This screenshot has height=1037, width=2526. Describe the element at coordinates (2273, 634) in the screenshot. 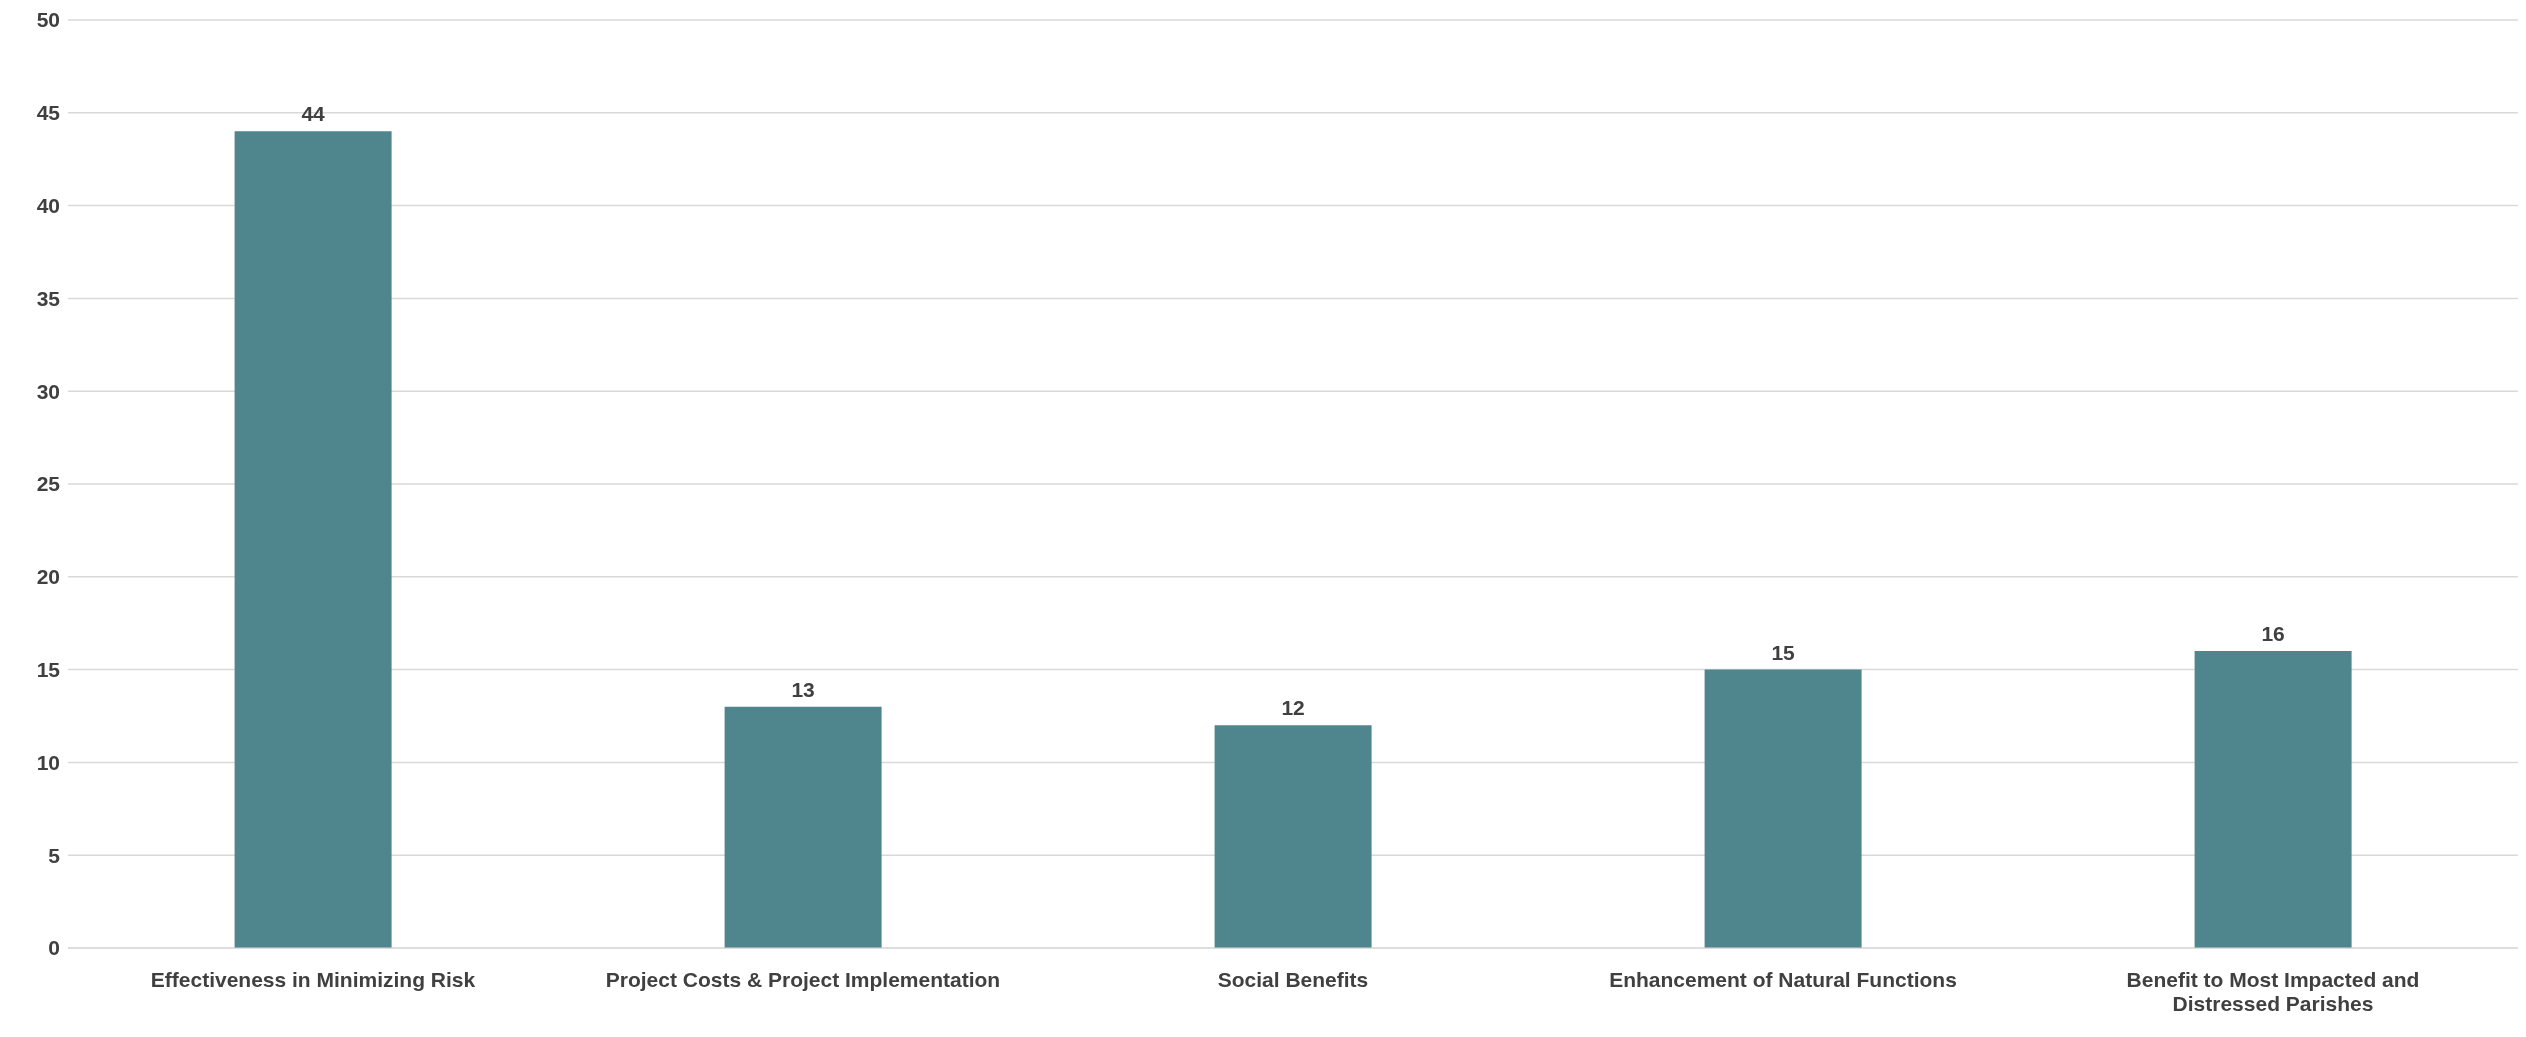

I see `data-label: 16` at that location.